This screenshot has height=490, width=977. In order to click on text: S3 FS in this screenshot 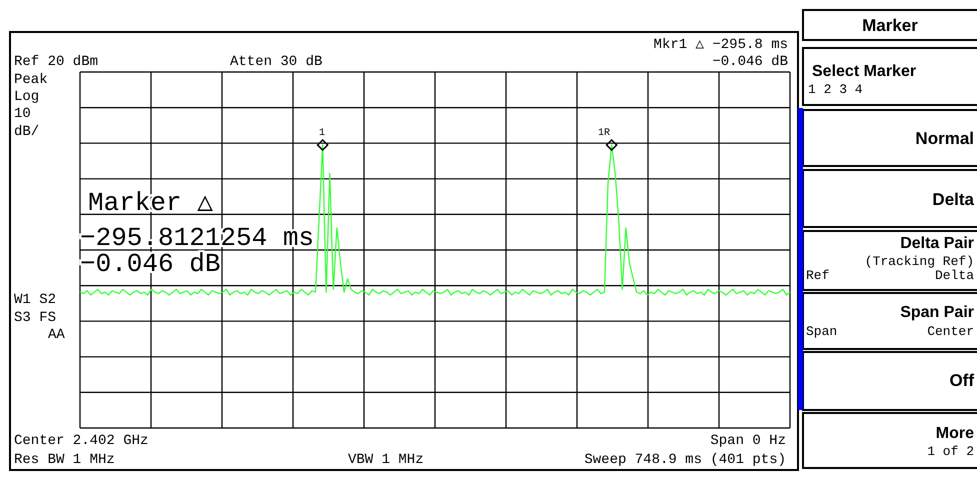, I will do `click(35, 318)`.